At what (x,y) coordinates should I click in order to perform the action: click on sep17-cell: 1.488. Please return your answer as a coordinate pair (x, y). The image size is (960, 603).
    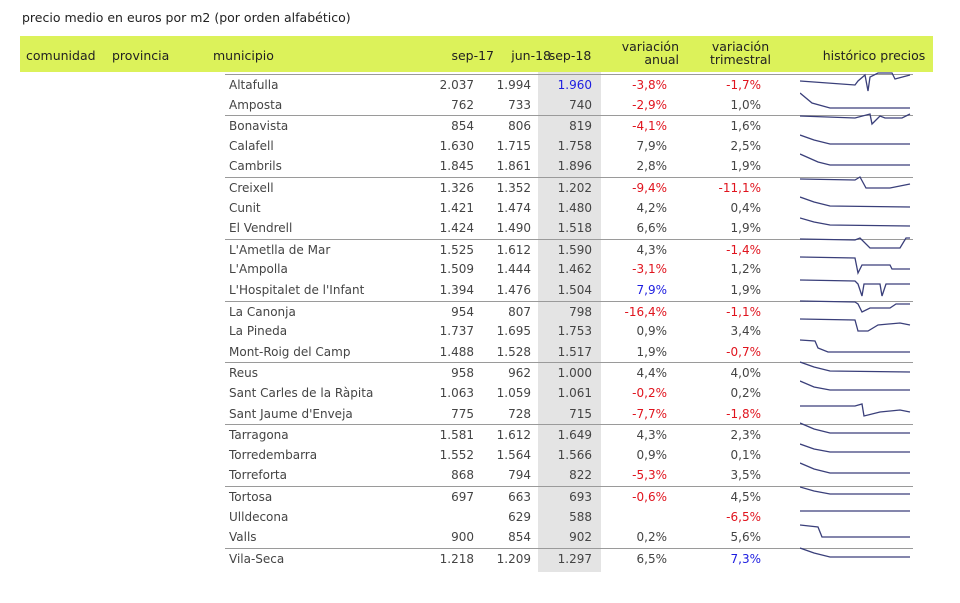
    Looking at the image, I should click on (456, 351).